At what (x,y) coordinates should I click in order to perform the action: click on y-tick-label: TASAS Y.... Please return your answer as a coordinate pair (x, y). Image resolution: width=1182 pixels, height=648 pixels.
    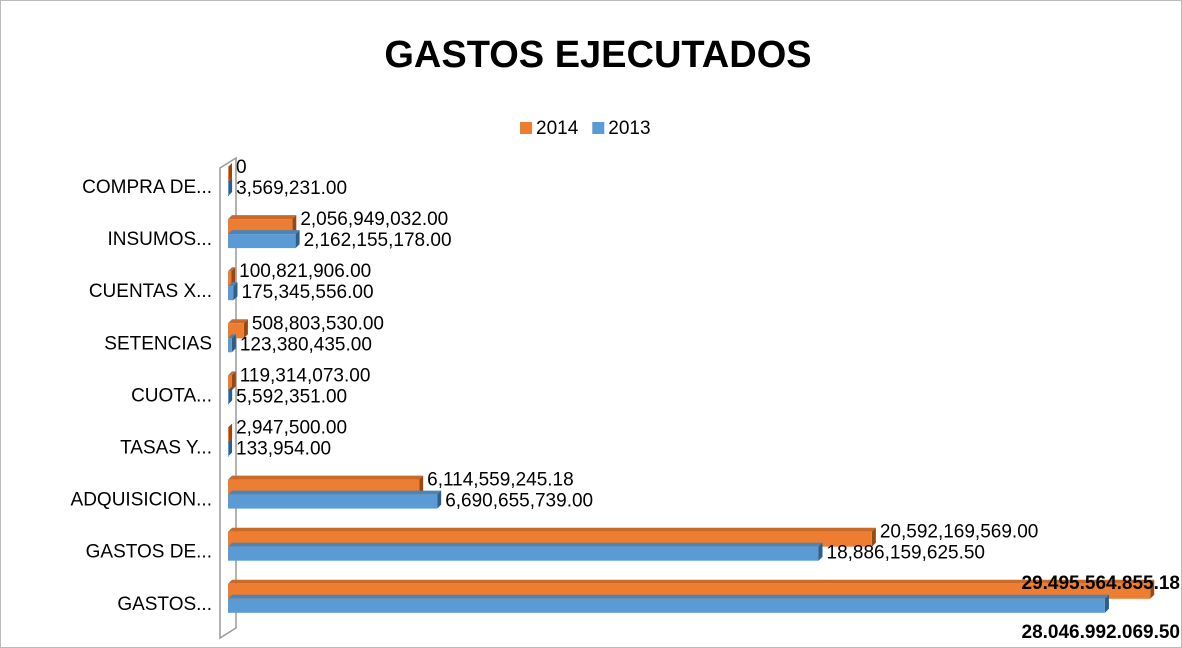
    Looking at the image, I should click on (166, 448).